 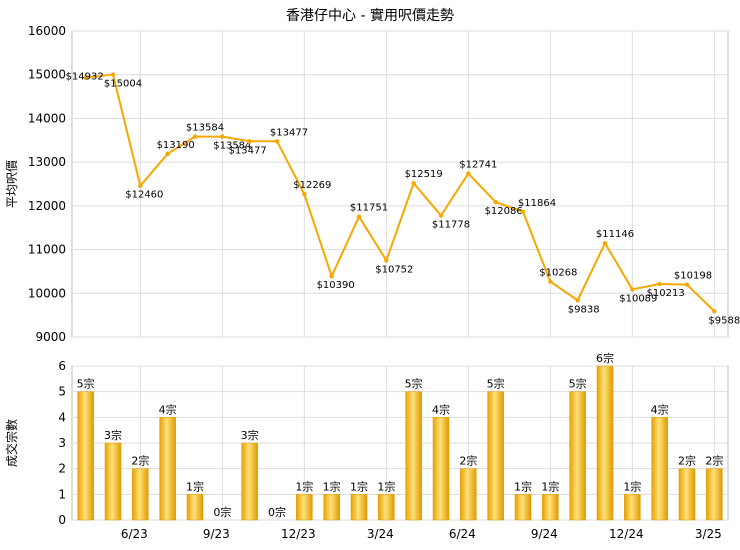 I want to click on y-tick-label: 0, so click(x=62, y=520).